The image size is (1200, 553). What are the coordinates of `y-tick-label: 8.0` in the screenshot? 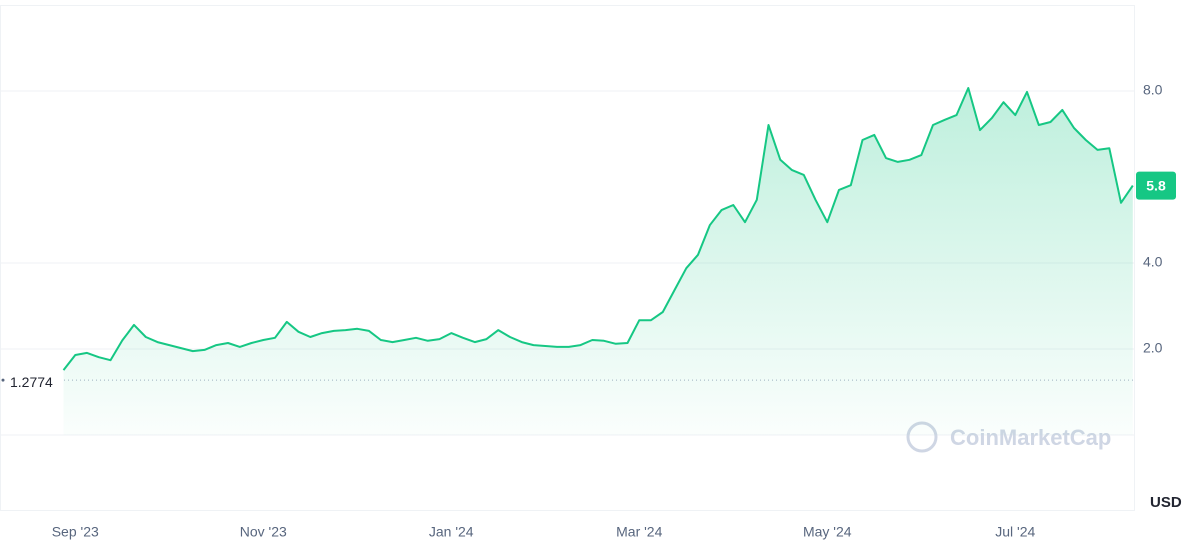 It's located at (1153, 90).